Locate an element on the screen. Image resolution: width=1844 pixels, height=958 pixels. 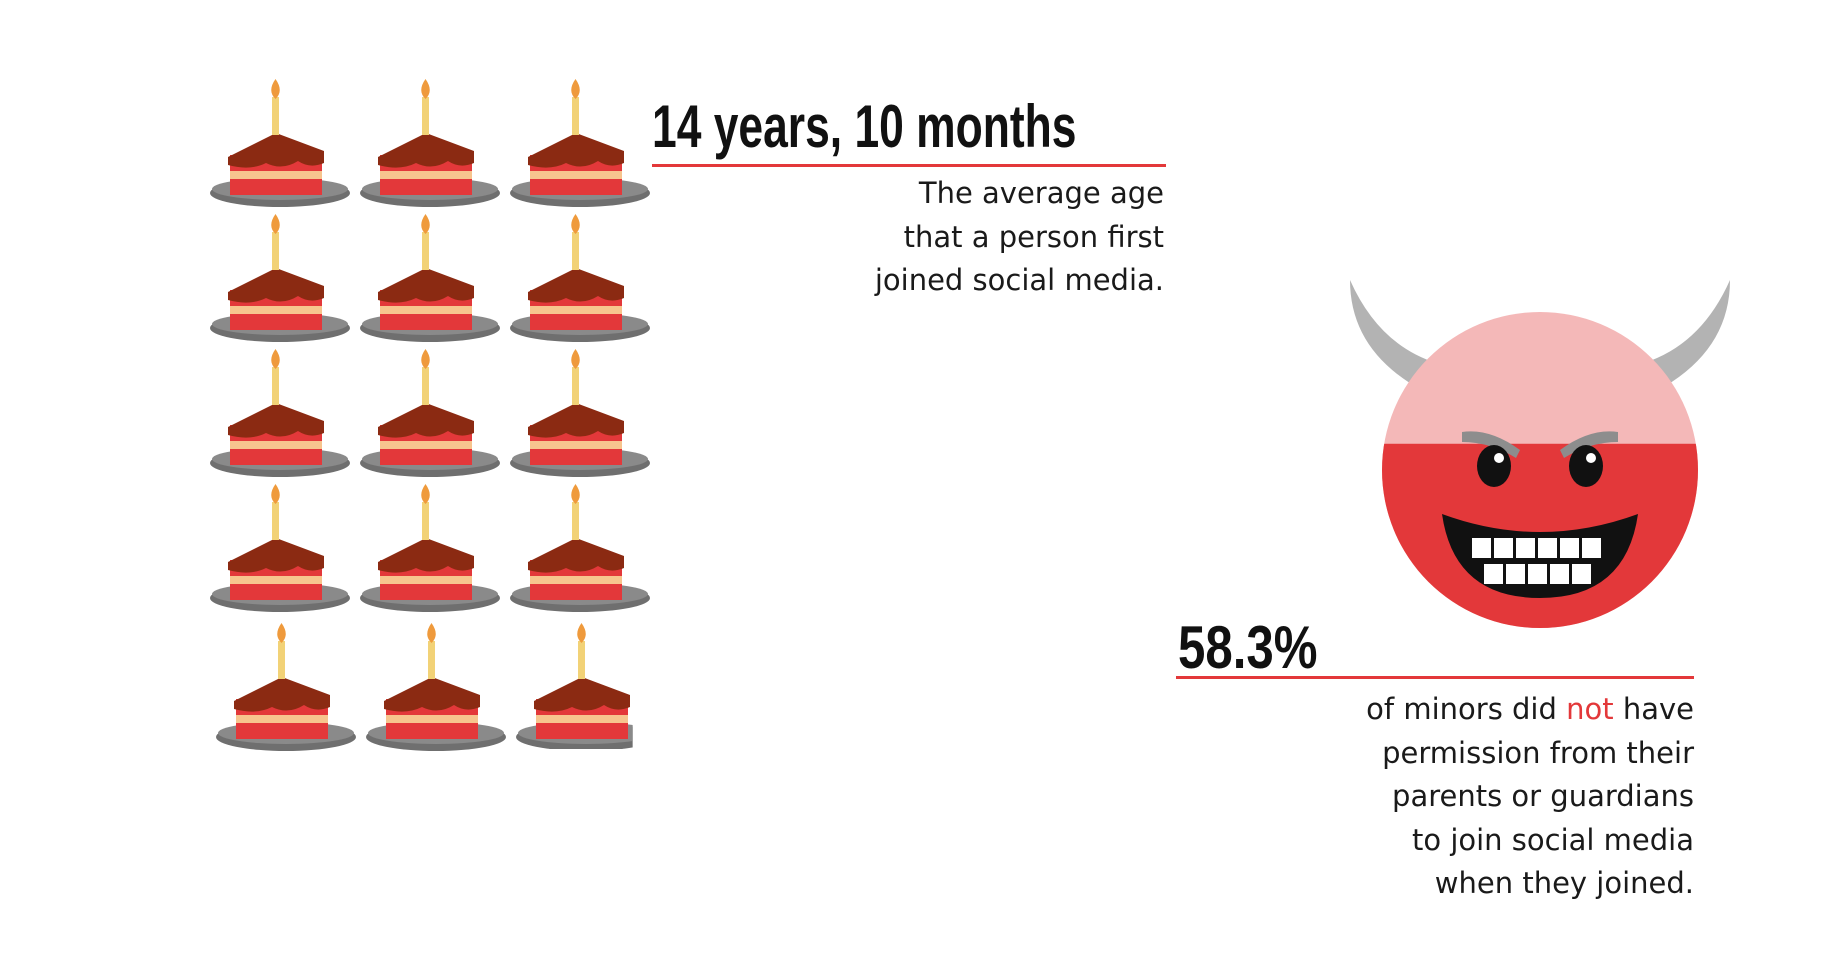
age-desc-line-3: joined social media. is located at coordinates (1019, 280).